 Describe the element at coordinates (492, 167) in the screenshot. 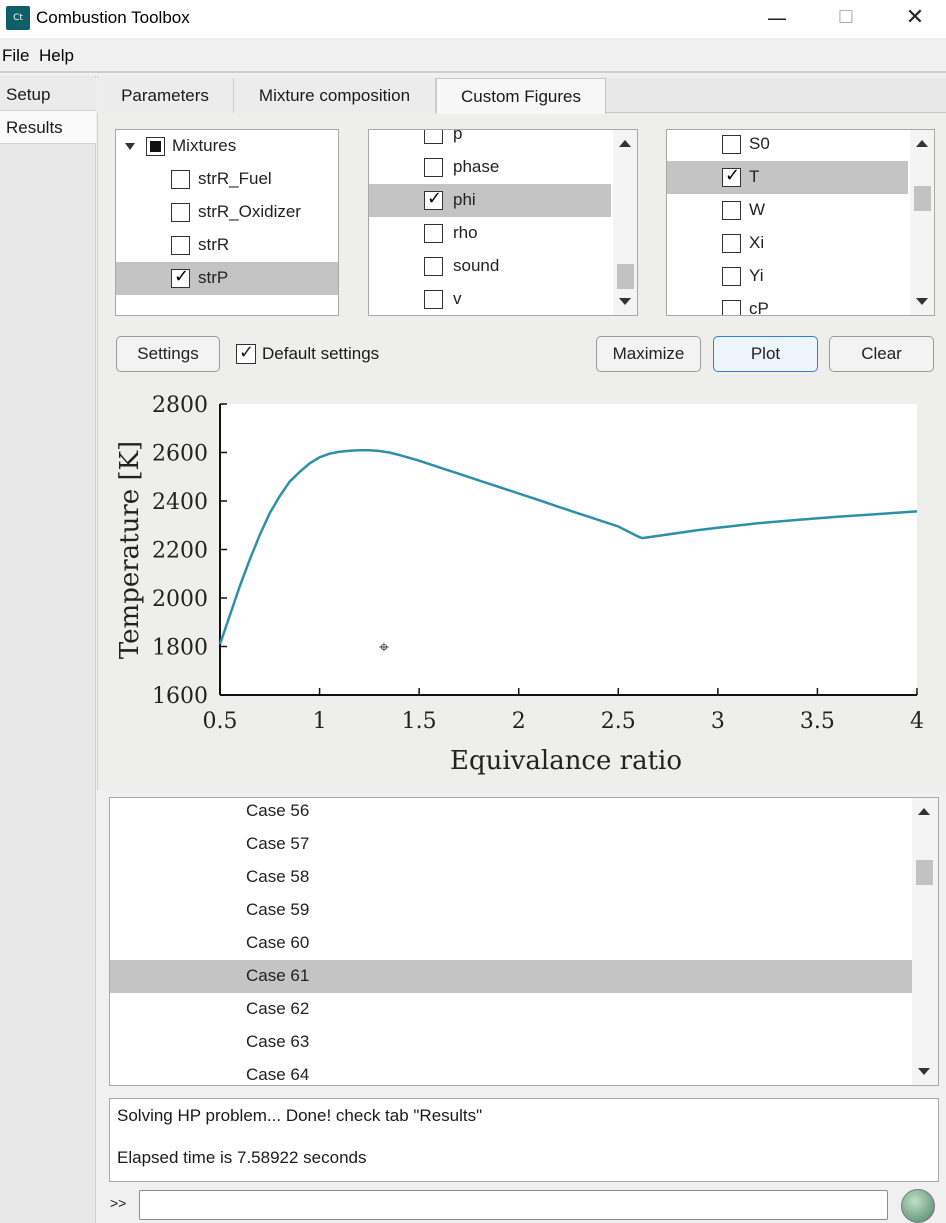

I see `x-var-row: phase` at that location.